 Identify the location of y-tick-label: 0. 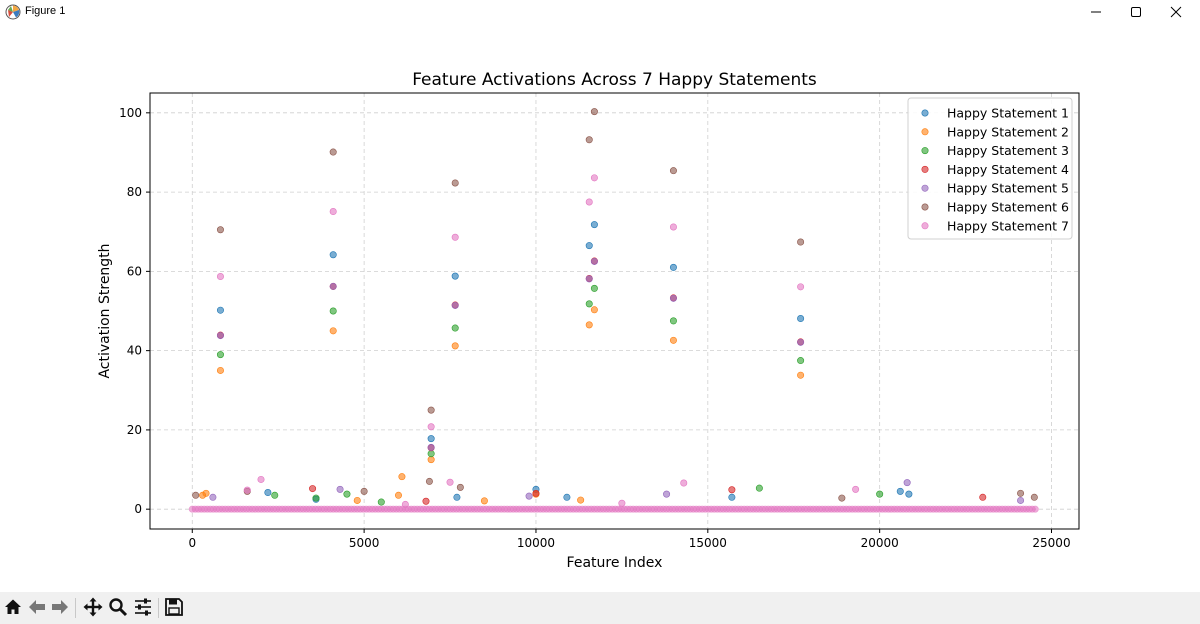
(138, 509).